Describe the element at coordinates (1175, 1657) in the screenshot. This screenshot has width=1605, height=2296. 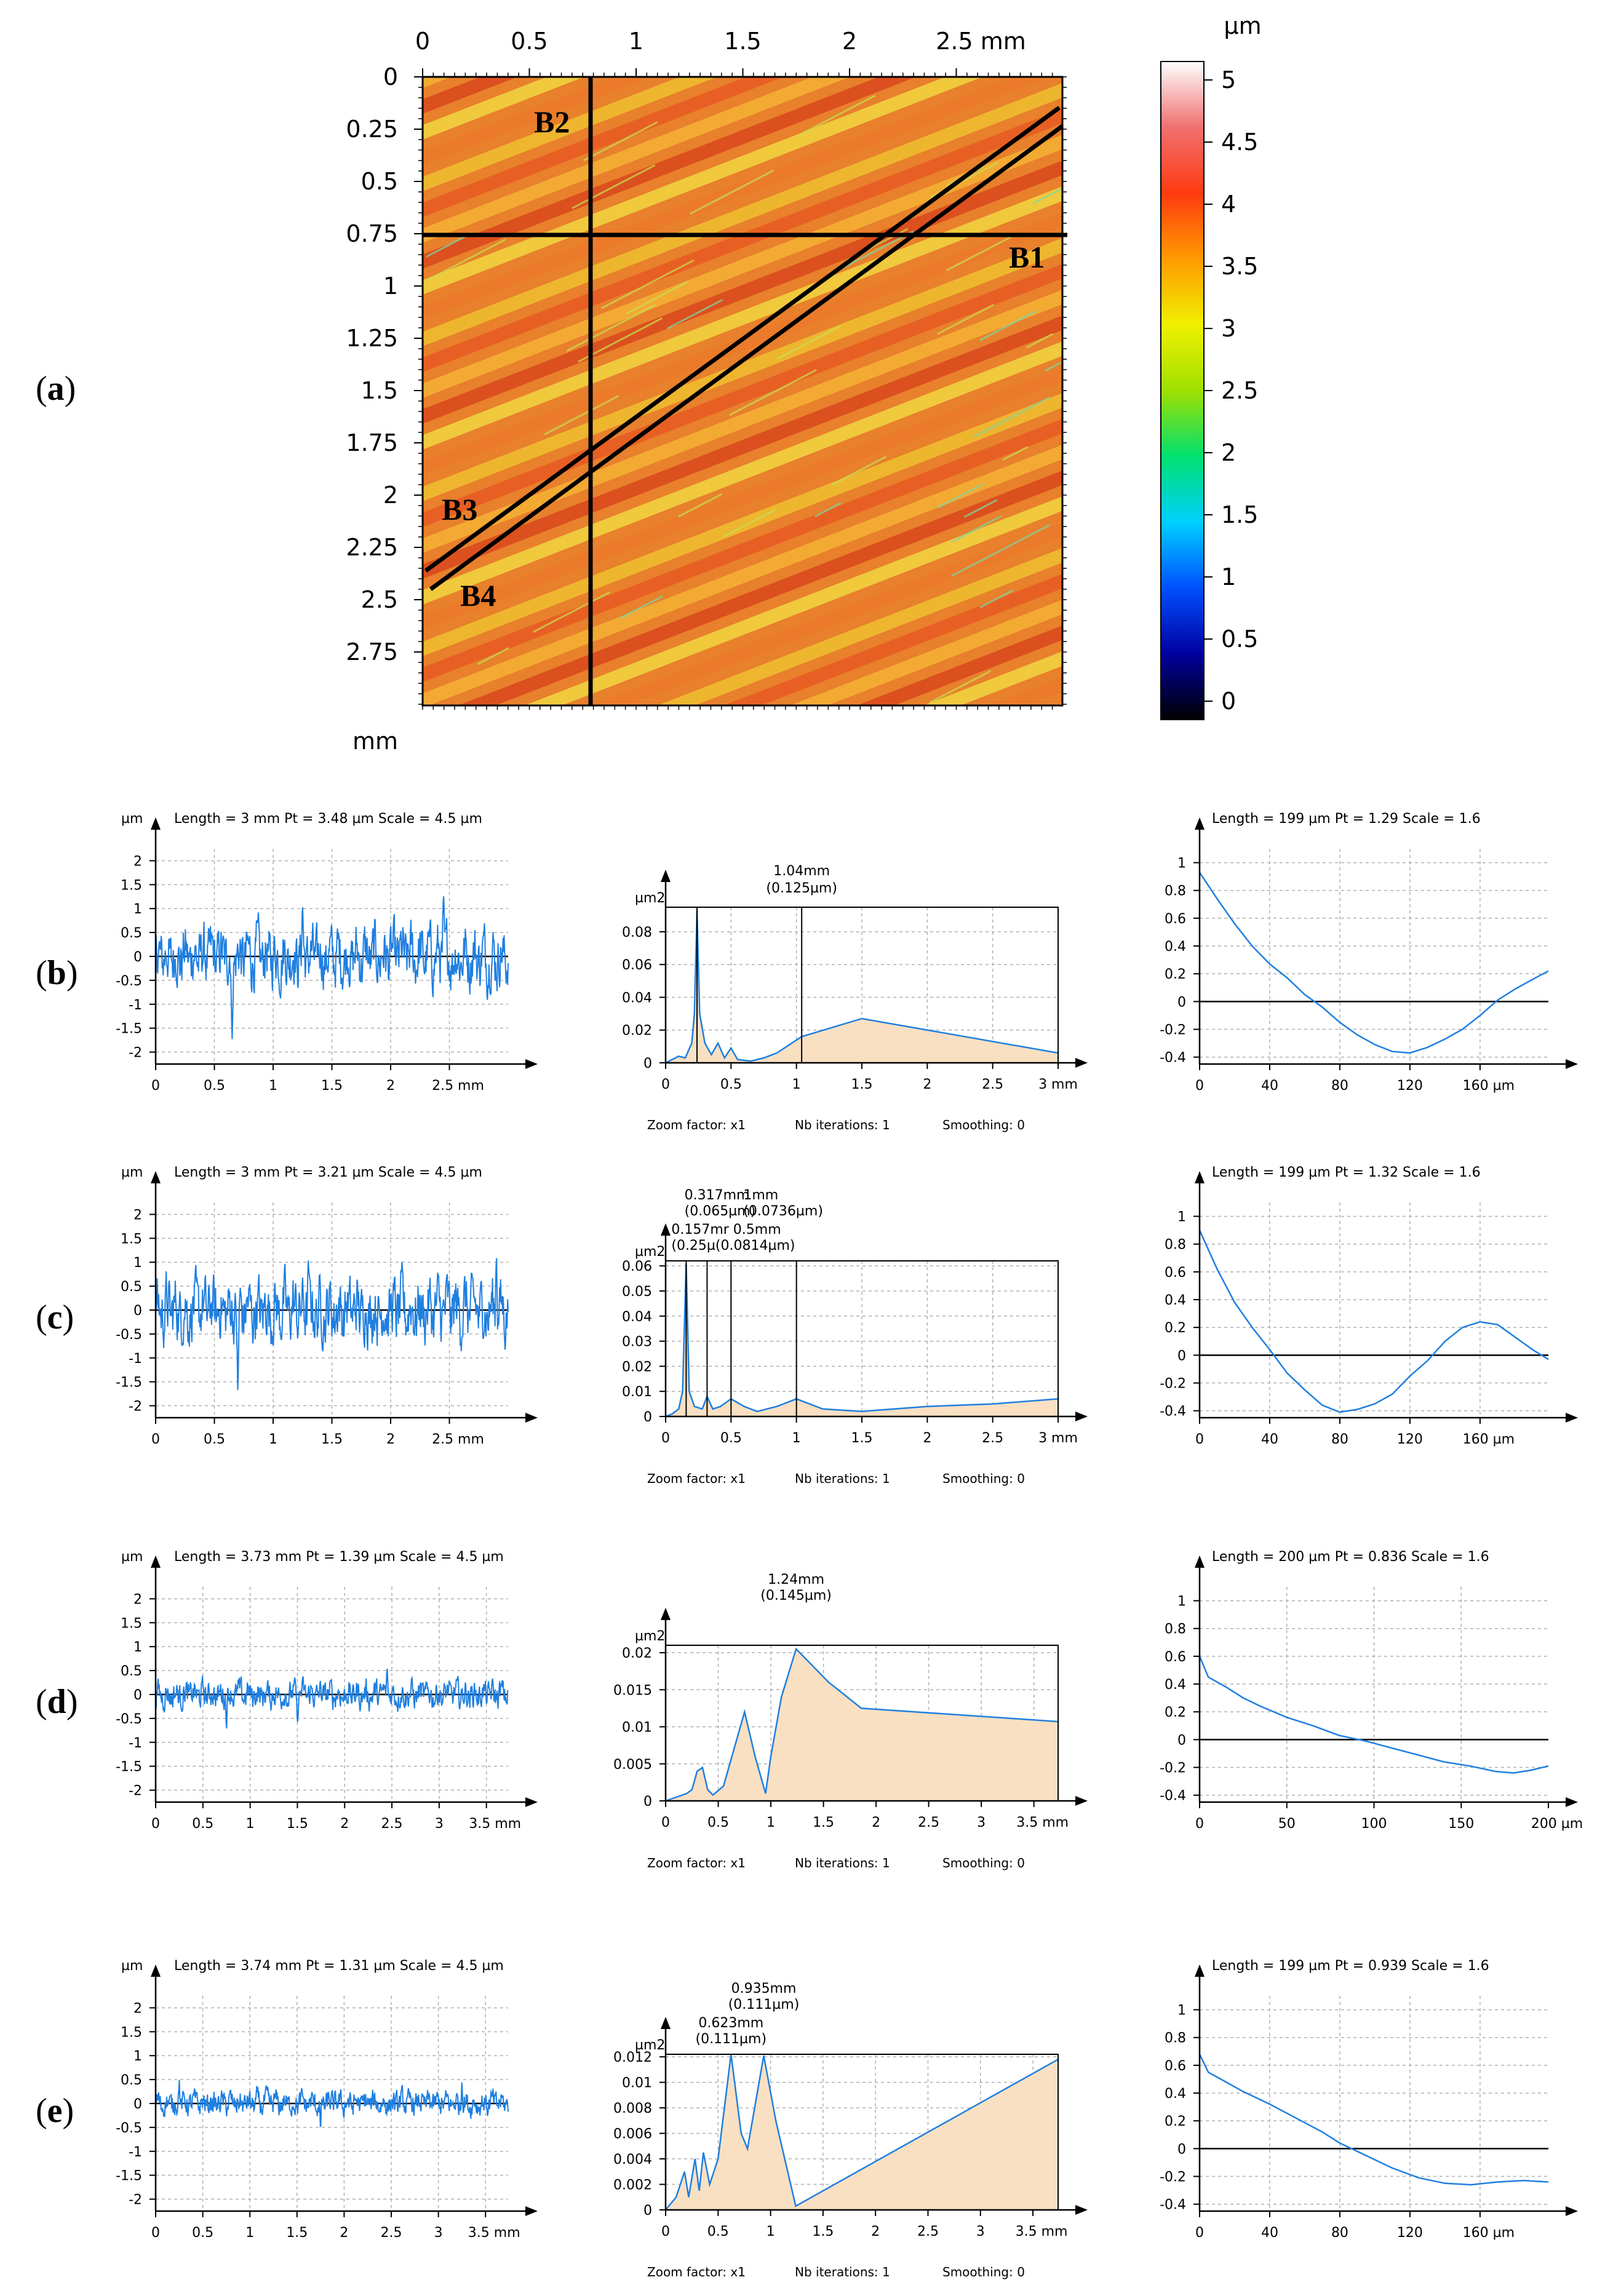
I see `y-tick-label: 0.6` at that location.